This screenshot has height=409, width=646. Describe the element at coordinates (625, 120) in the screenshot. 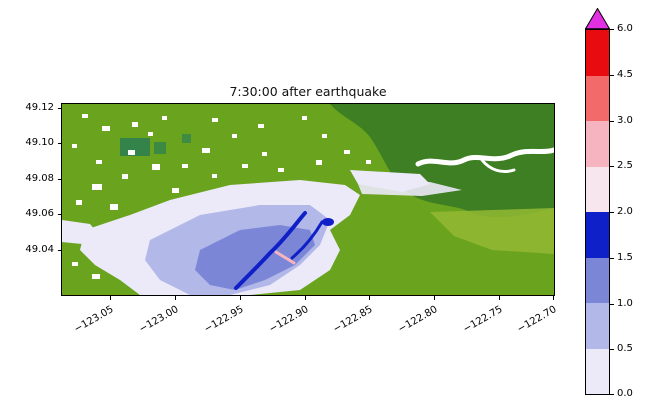

I see `colorbar-tick-label: 3.0` at that location.